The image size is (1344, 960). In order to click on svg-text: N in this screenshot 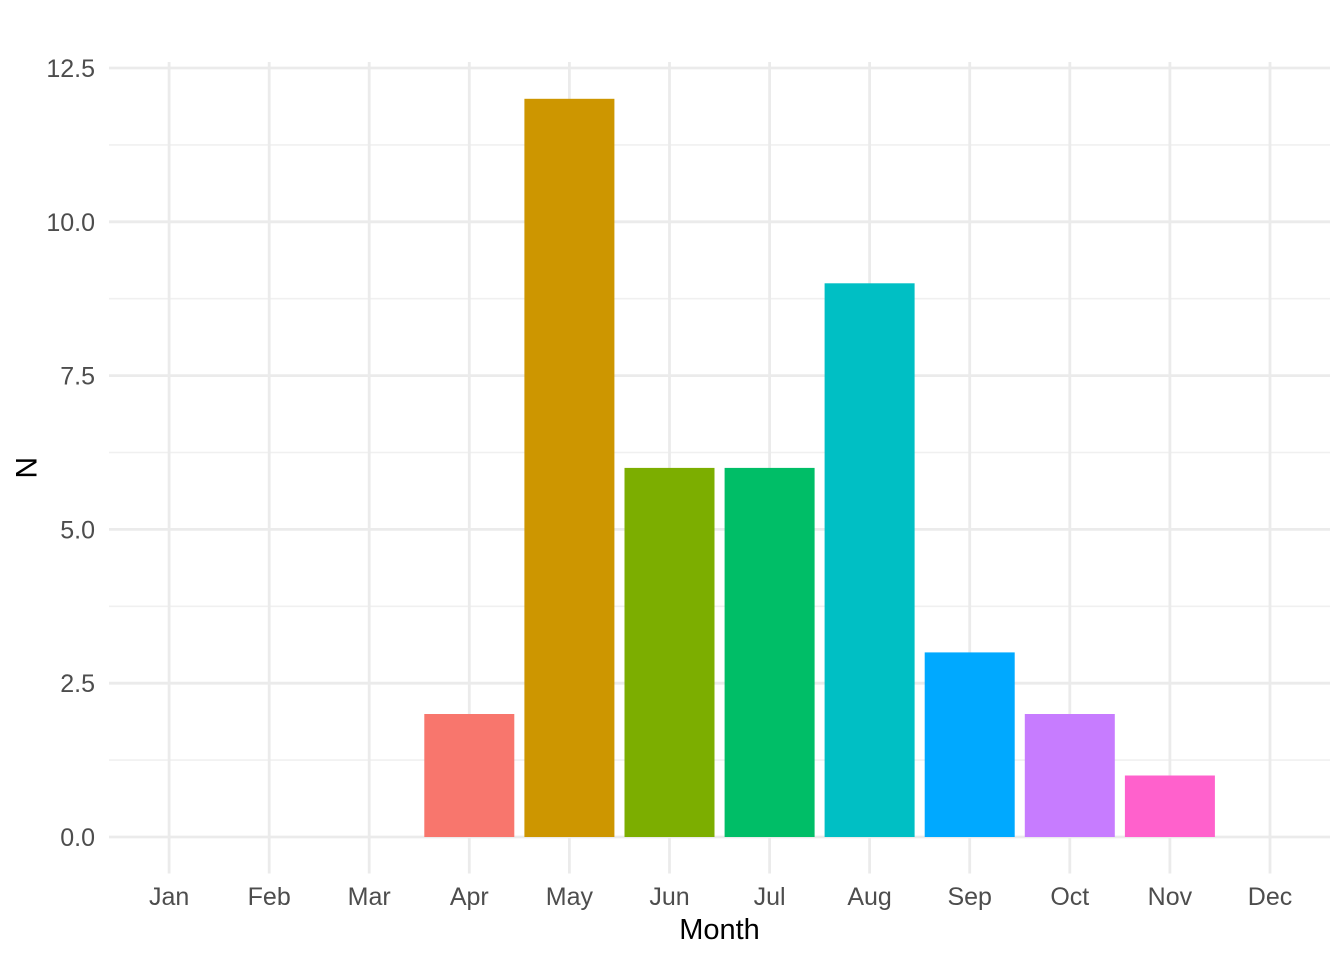, I will do `click(27, 468)`.